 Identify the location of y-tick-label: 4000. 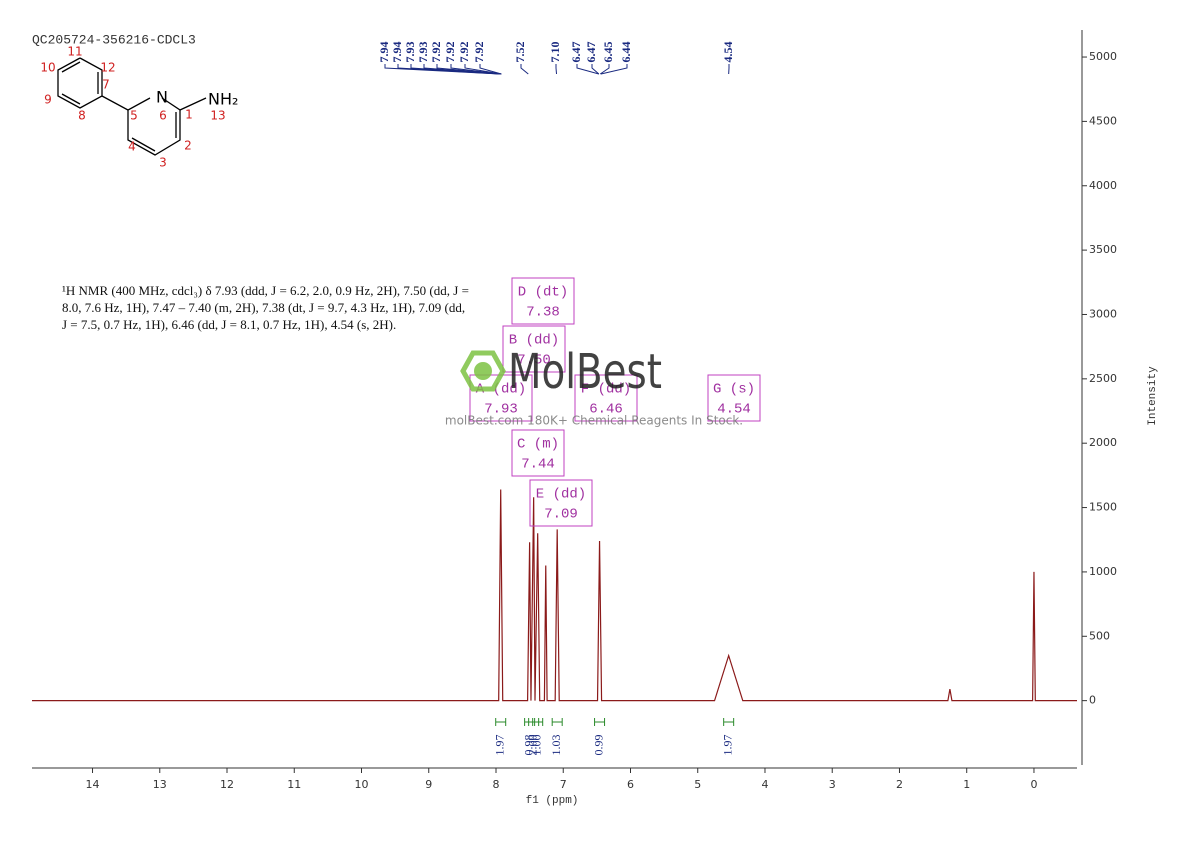
(1103, 185).